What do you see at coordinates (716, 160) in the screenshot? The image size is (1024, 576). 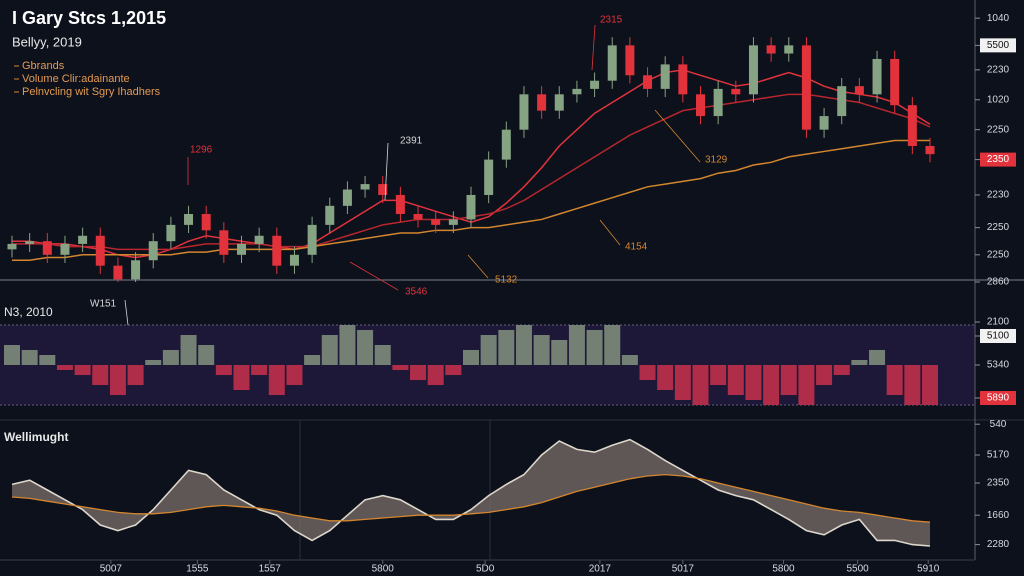 I see `annotation: 3129` at bounding box center [716, 160].